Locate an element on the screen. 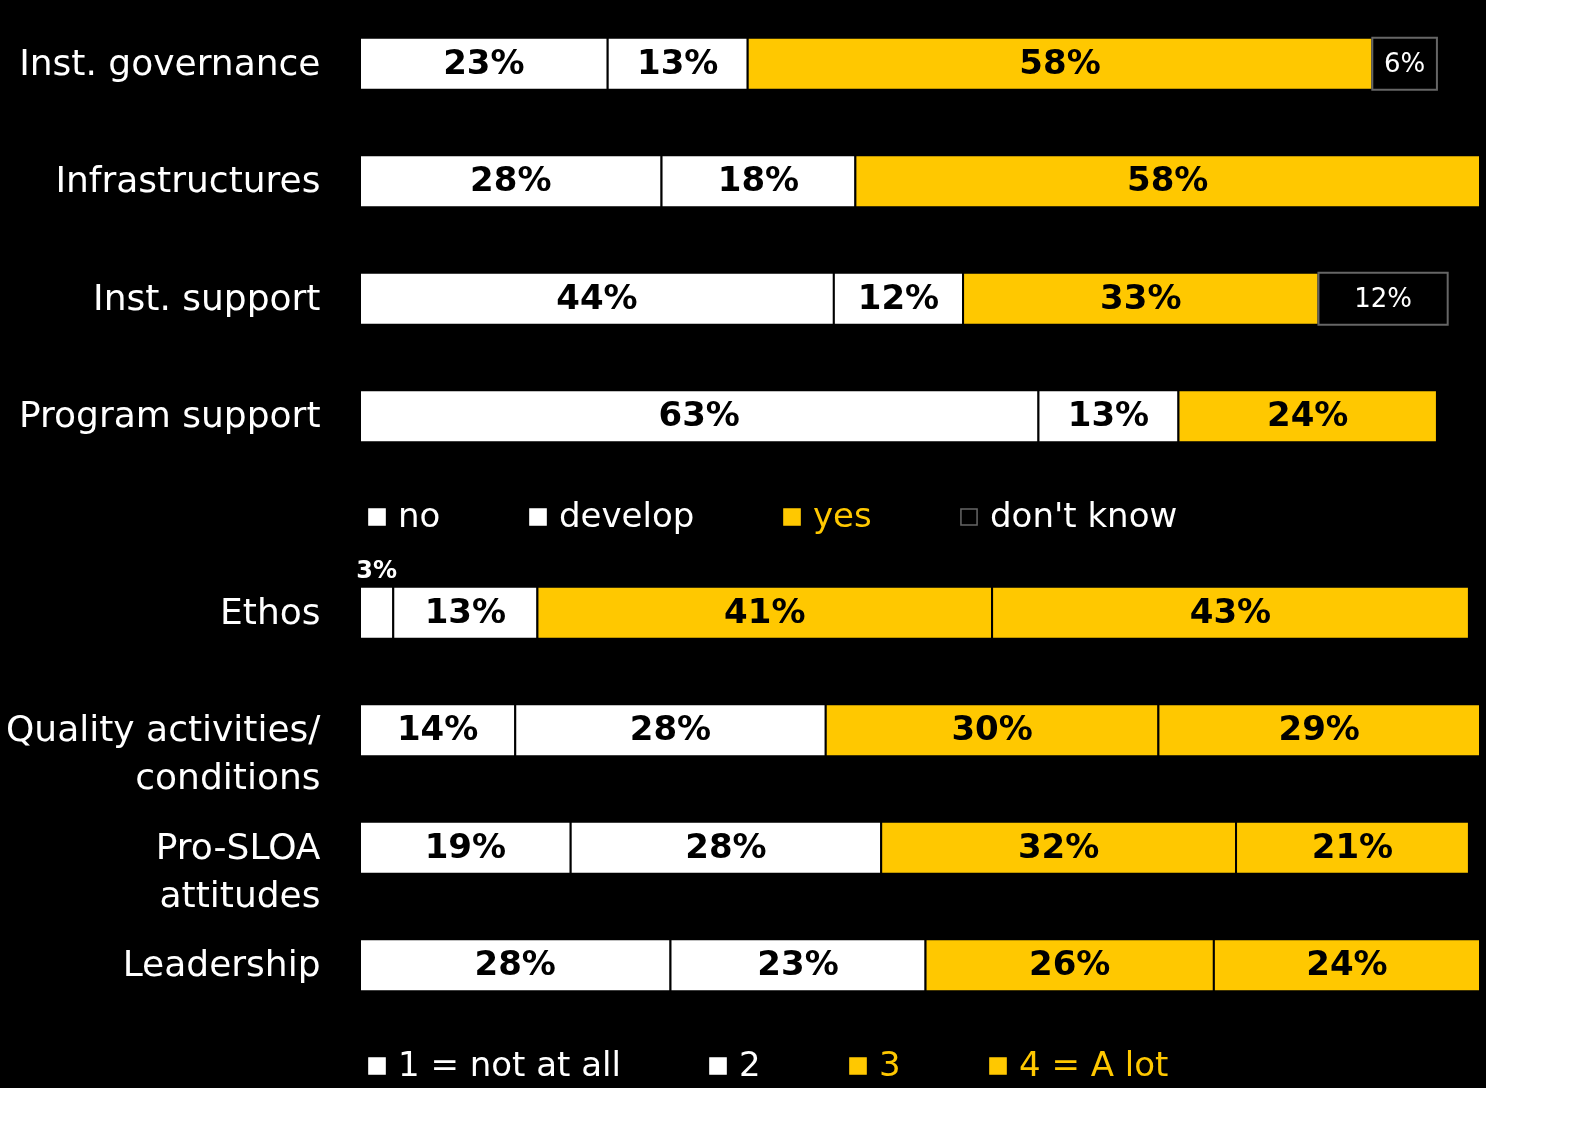 Image resolution: width=1594 pixels, height=1126 pixels. data-label: 44% is located at coordinates (597, 296).